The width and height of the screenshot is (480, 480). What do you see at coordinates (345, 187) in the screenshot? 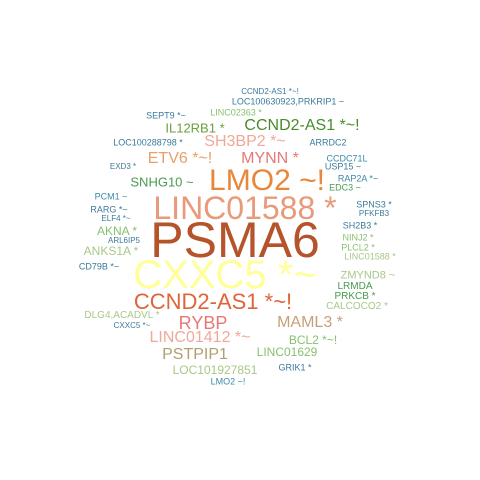
I see `word: EDC3 ~` at bounding box center [345, 187].